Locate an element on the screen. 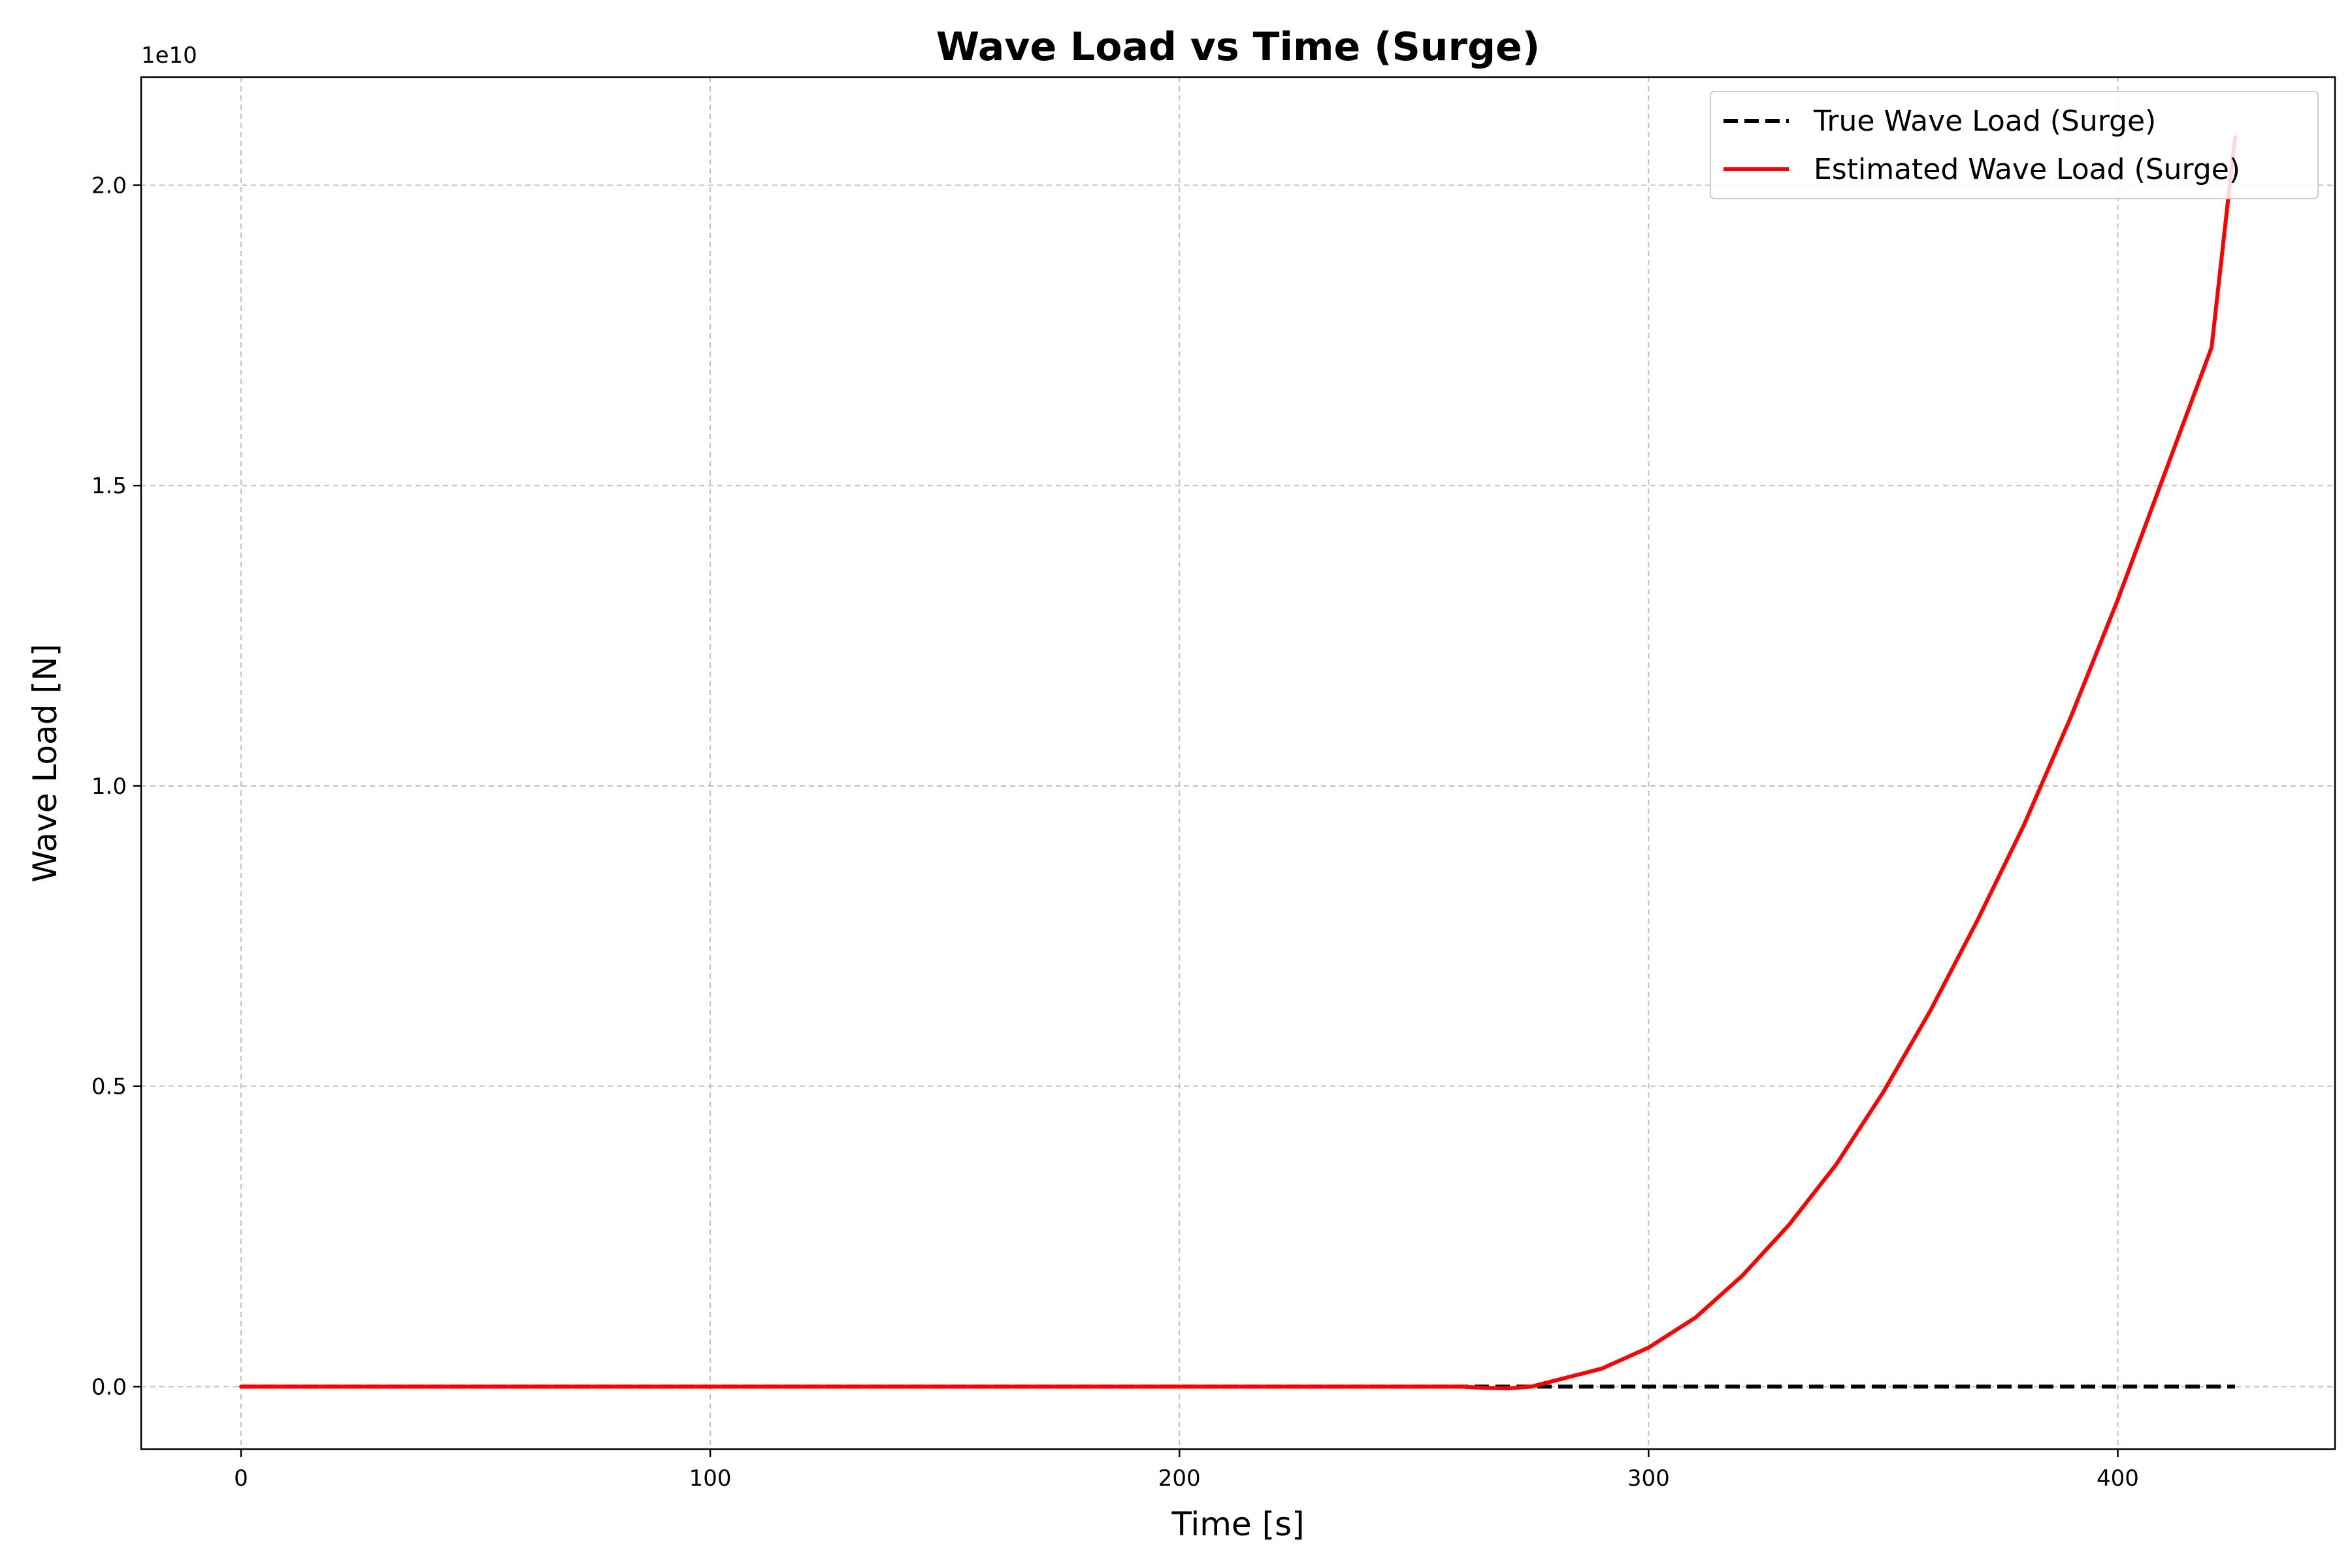 Image resolution: width=2352 pixels, height=1568 pixels. y-tick-label: 0.0 is located at coordinates (109, 1387).